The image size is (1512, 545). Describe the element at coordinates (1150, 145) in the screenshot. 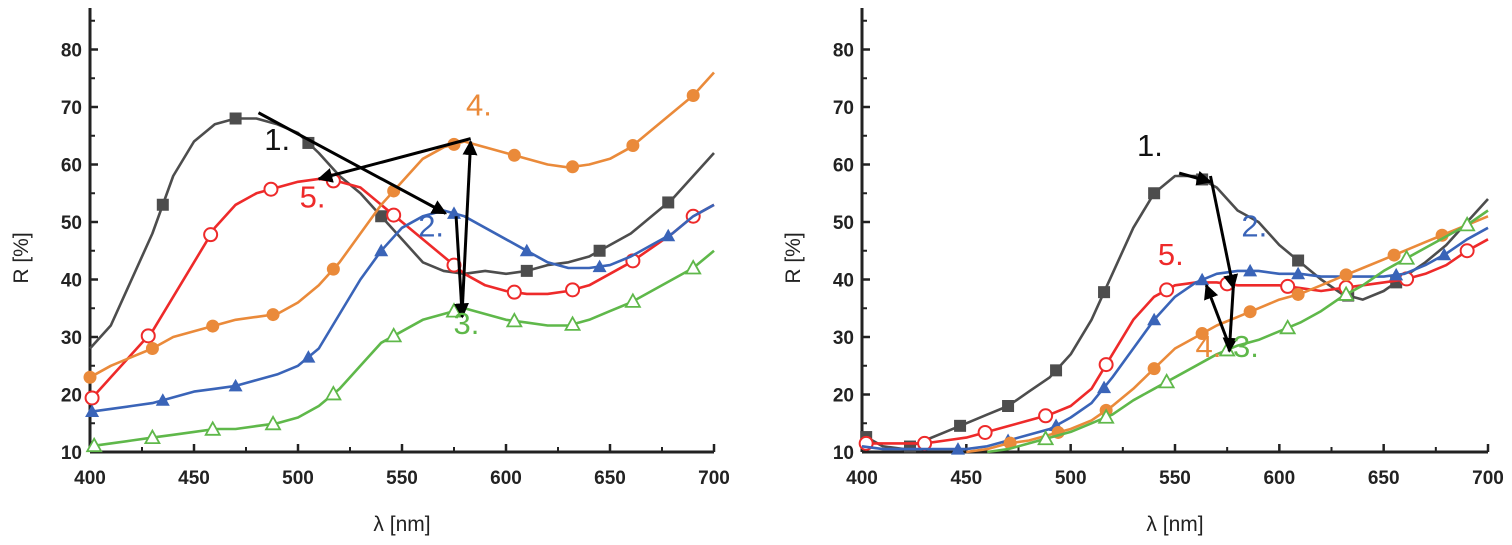

I see `curve-label: 1.` at that location.